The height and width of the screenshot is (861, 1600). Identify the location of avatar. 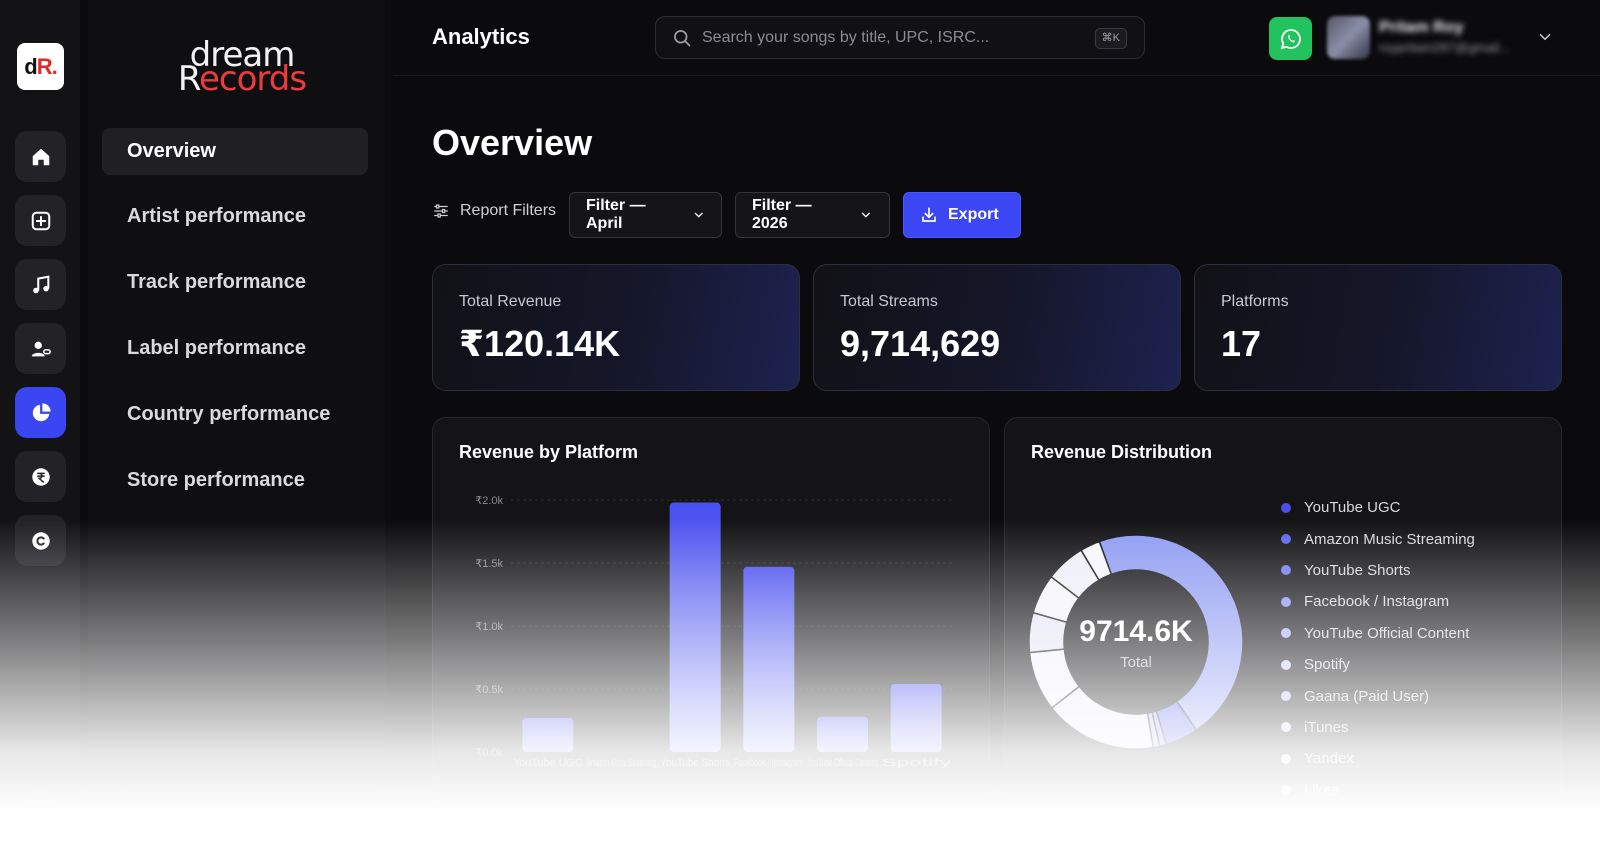
(1348, 37).